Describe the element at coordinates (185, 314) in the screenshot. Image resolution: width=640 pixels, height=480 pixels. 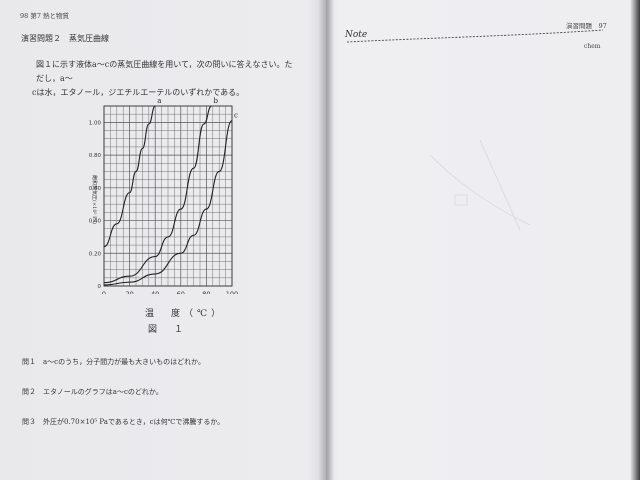
I see `x-axis-label: 温 度（℃）` at that location.